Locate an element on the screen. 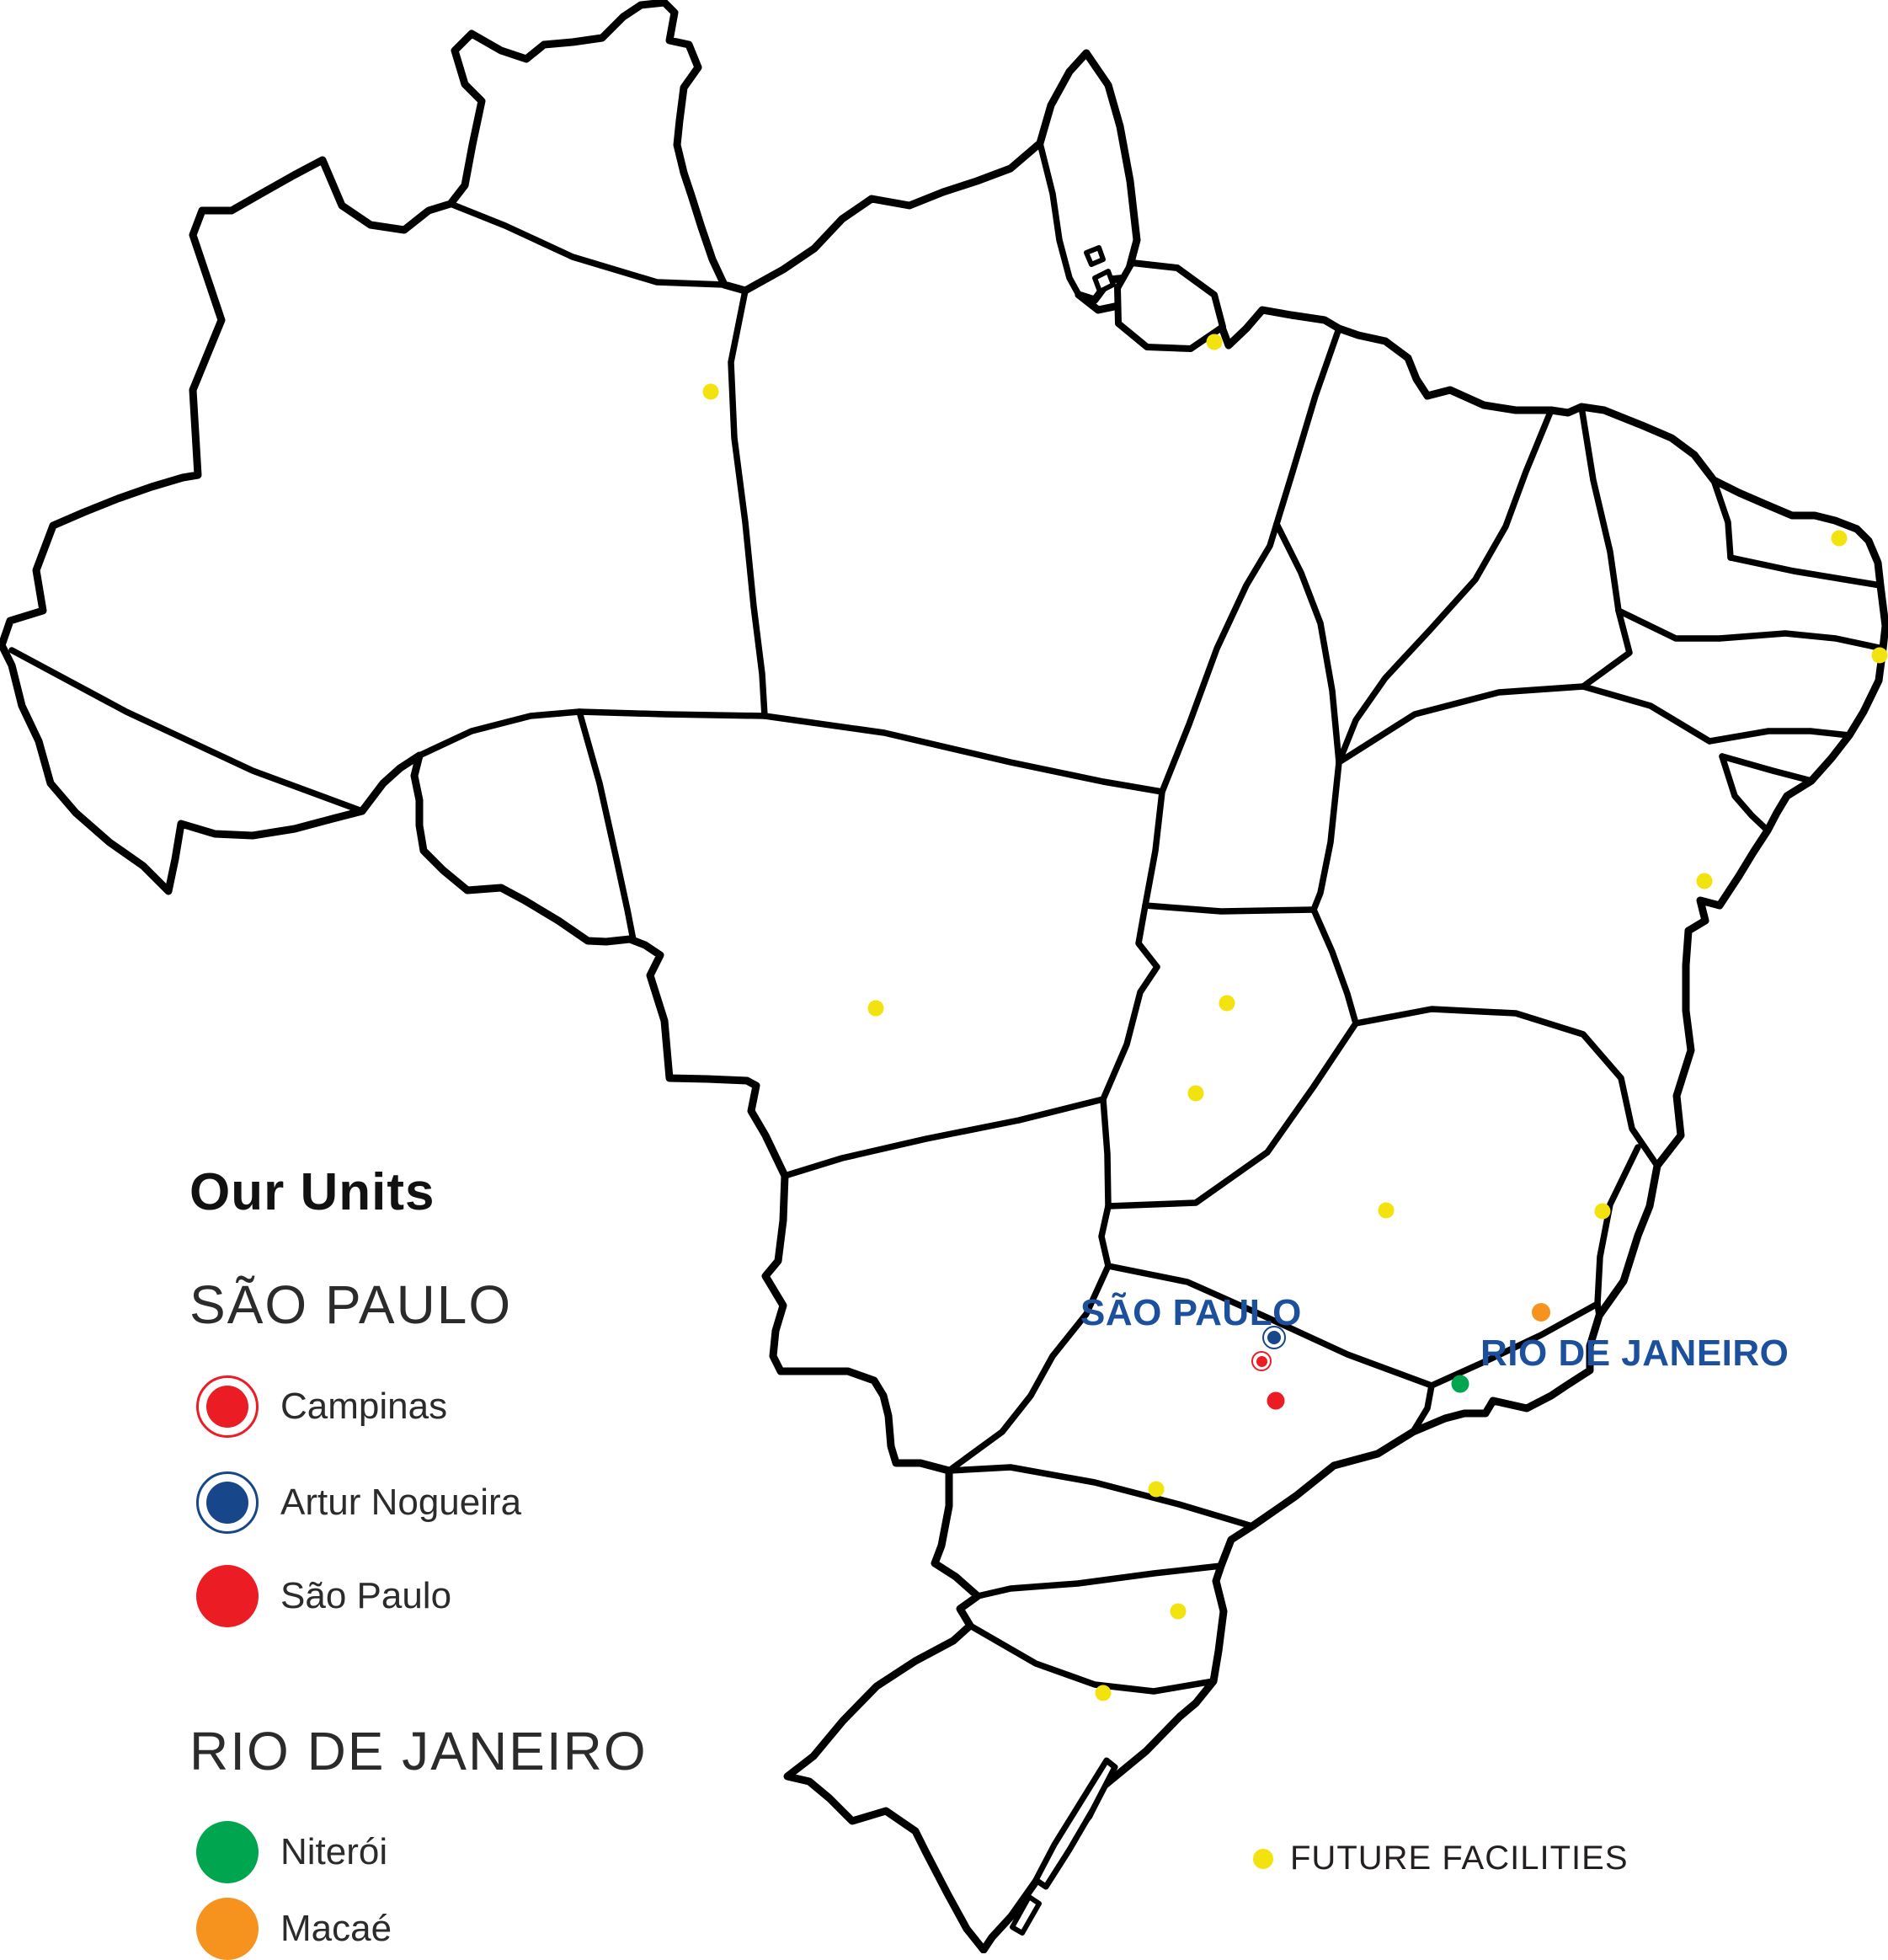 The width and height of the screenshot is (1888, 1960). future-facilities-key: FUTURE FACILITIES is located at coordinates (1441, 1858).